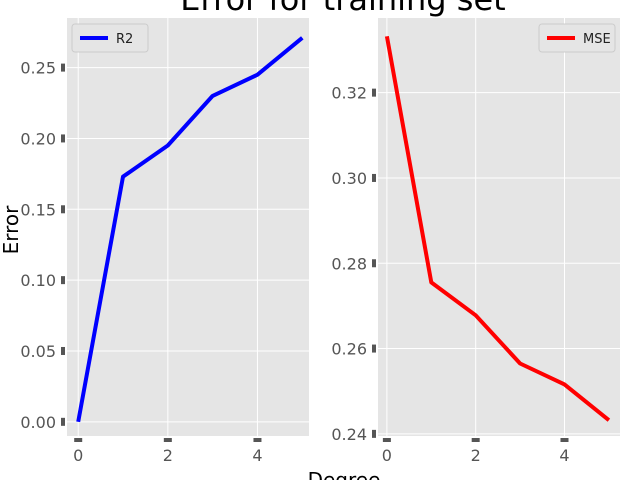 Image resolution: width=640 pixels, height=480 pixels. What do you see at coordinates (597, 39) in the screenshot?
I see `legend-label: MSE` at bounding box center [597, 39].